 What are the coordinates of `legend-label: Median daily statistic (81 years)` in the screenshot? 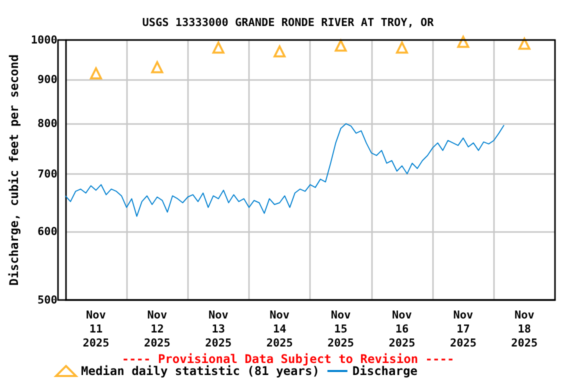 It's located at (200, 371).